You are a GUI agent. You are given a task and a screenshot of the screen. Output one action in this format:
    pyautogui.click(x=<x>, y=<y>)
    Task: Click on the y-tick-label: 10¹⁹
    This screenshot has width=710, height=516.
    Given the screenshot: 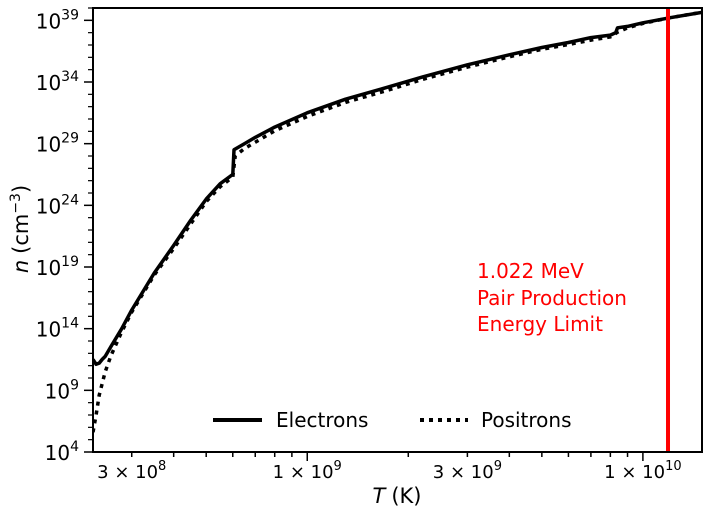 What is the action you would take?
    pyautogui.click(x=57, y=267)
    